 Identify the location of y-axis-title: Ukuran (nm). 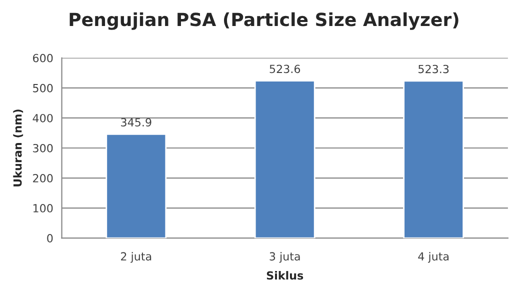
(18, 148).